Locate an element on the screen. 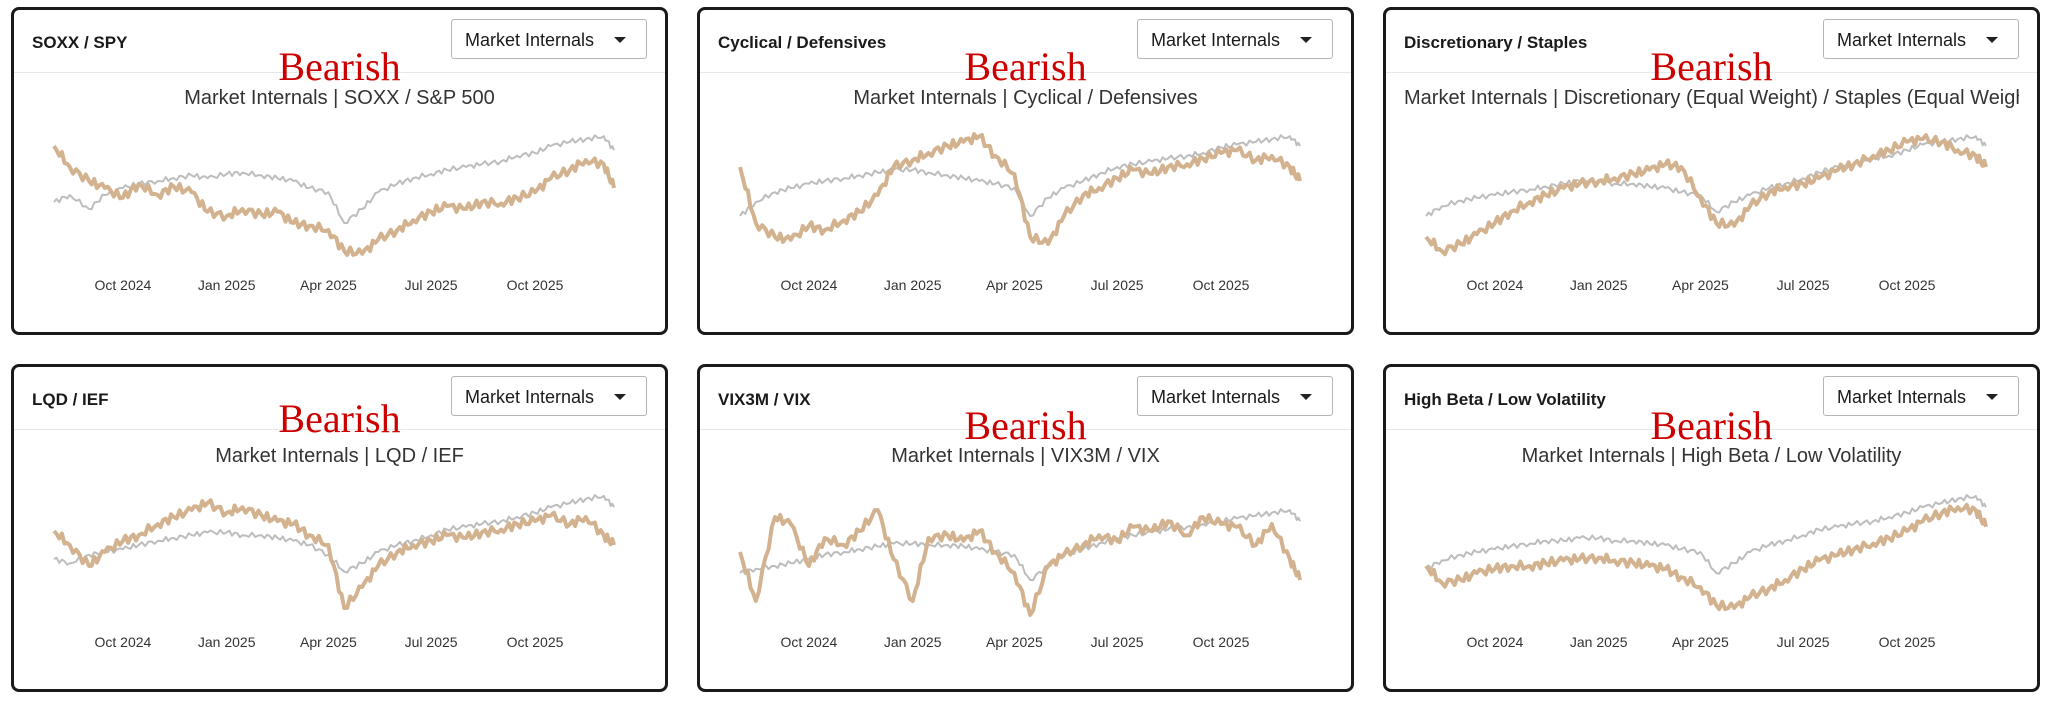 This screenshot has height=701, width=2048. card-header: Cyclical / Defensives Market Internals is located at coordinates (1025, 41).